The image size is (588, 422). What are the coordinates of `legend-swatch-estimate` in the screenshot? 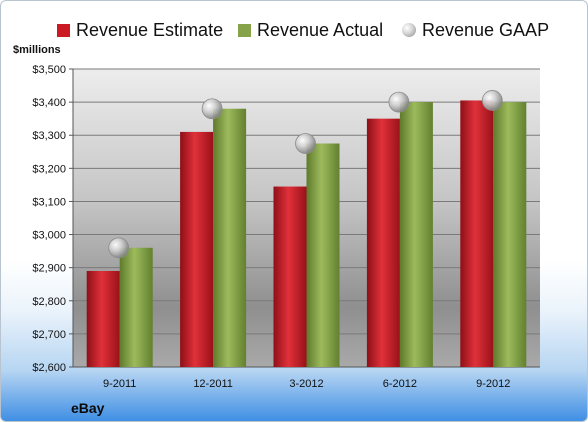 It's located at (63, 30).